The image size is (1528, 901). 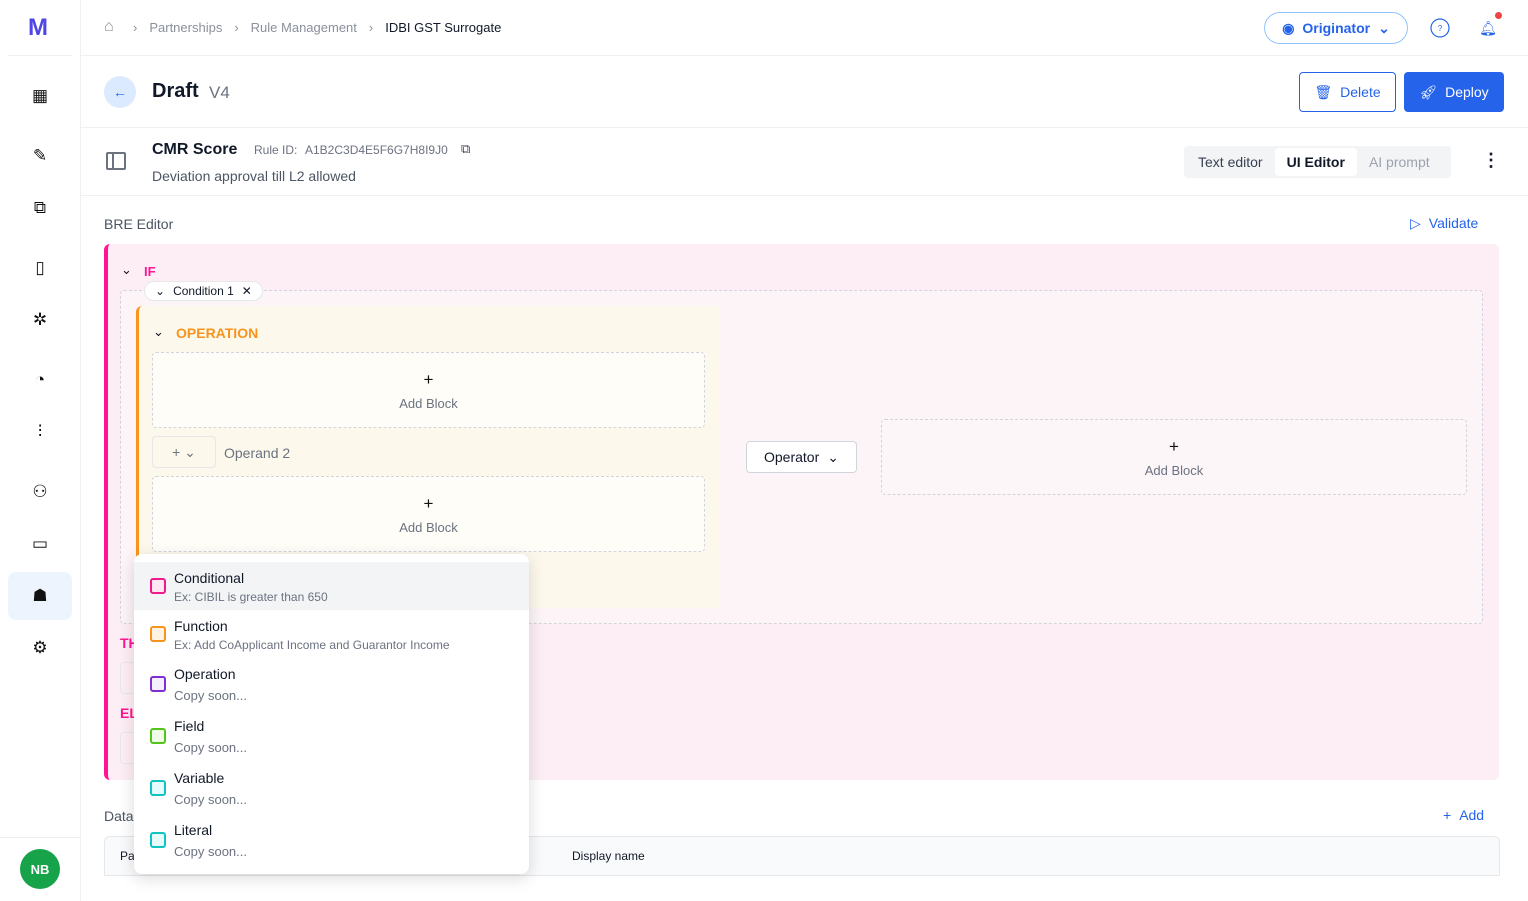 What do you see at coordinates (195, 149) in the screenshot?
I see `rule-name: CMR Score` at bounding box center [195, 149].